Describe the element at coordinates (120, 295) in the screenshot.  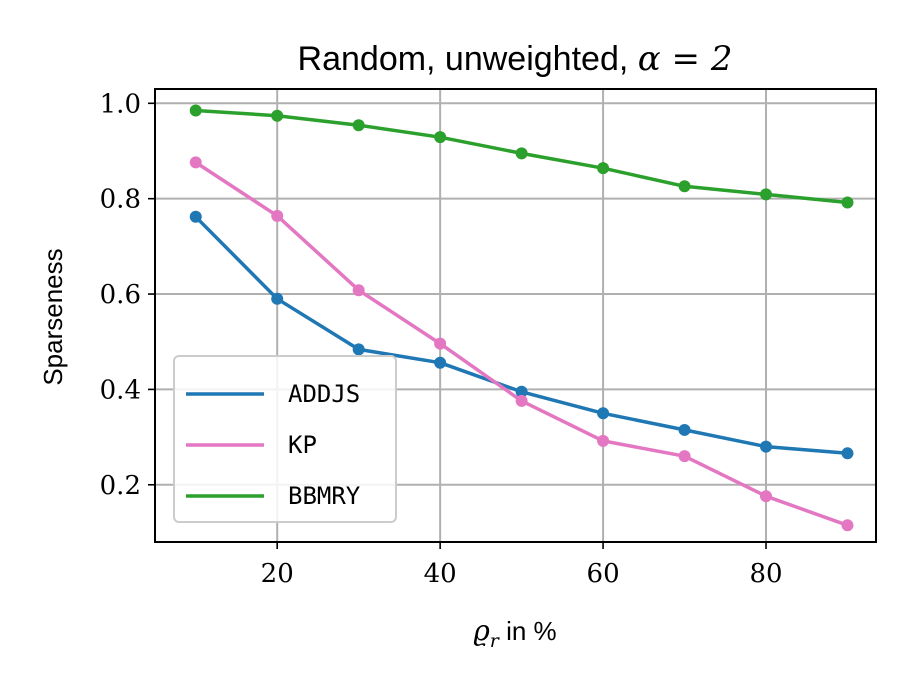
I see `y-tick-label: 0.6` at that location.